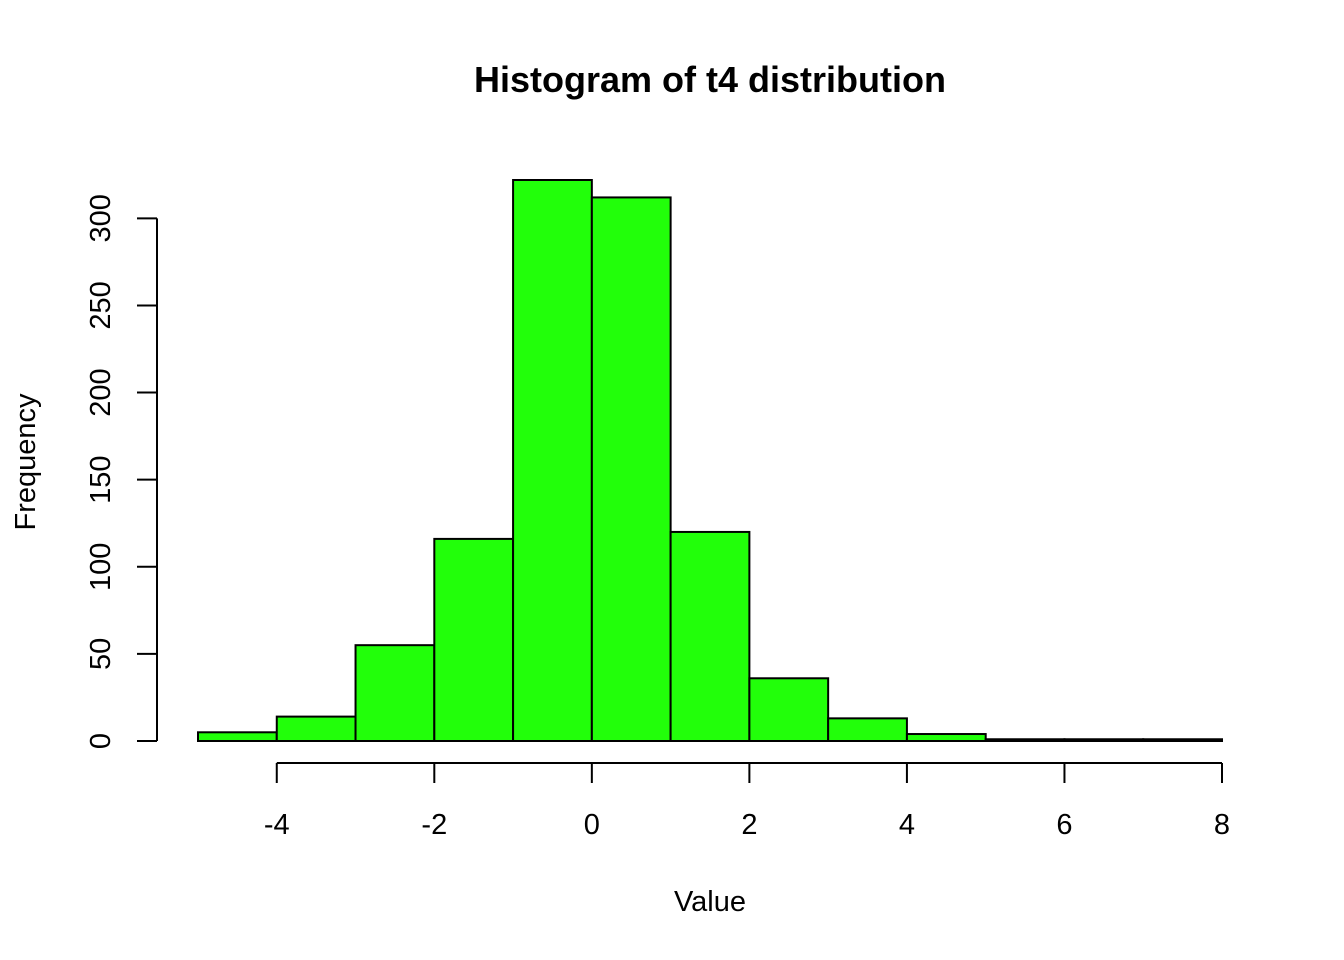 Image resolution: width=1344 pixels, height=960 pixels. I want to click on x-tick-label: 4, so click(907, 825).